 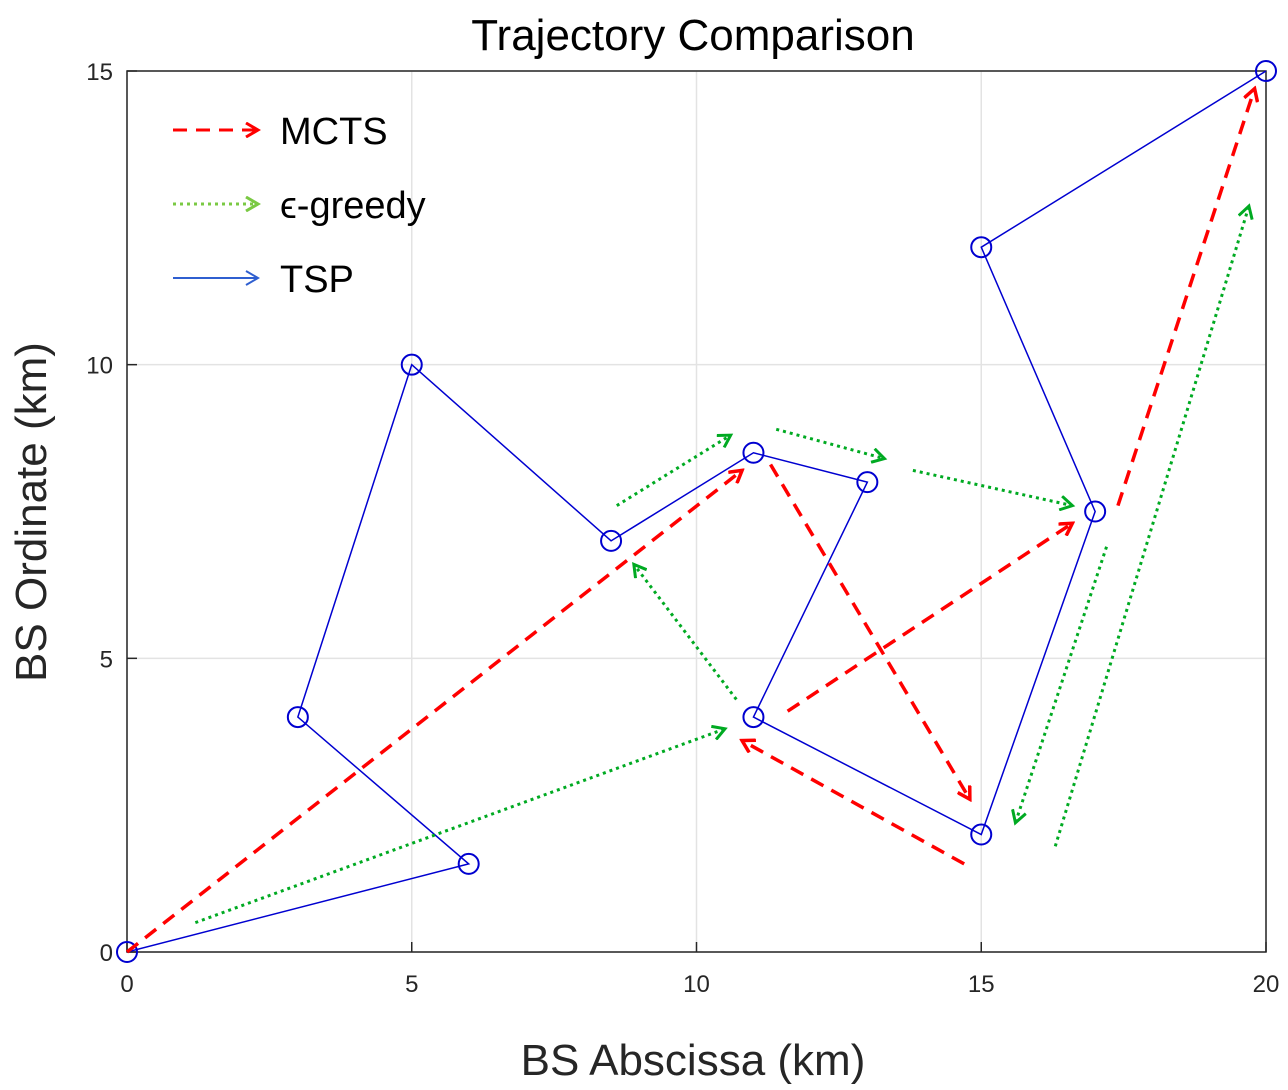 What do you see at coordinates (106, 659) in the screenshot?
I see `y-tick-label: 5` at bounding box center [106, 659].